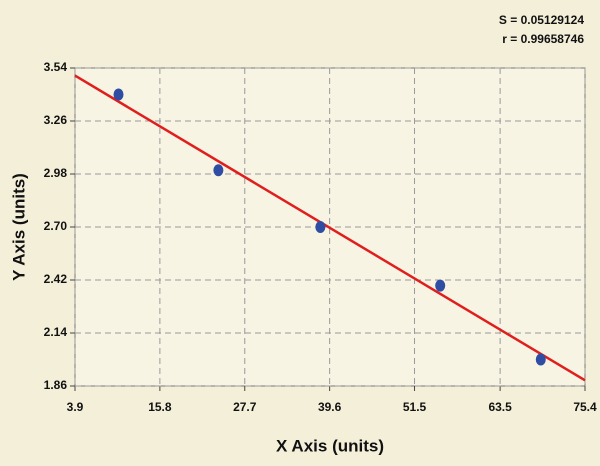 The image size is (600, 466). I want to click on y-tick-label: 2.70, so click(56, 226).